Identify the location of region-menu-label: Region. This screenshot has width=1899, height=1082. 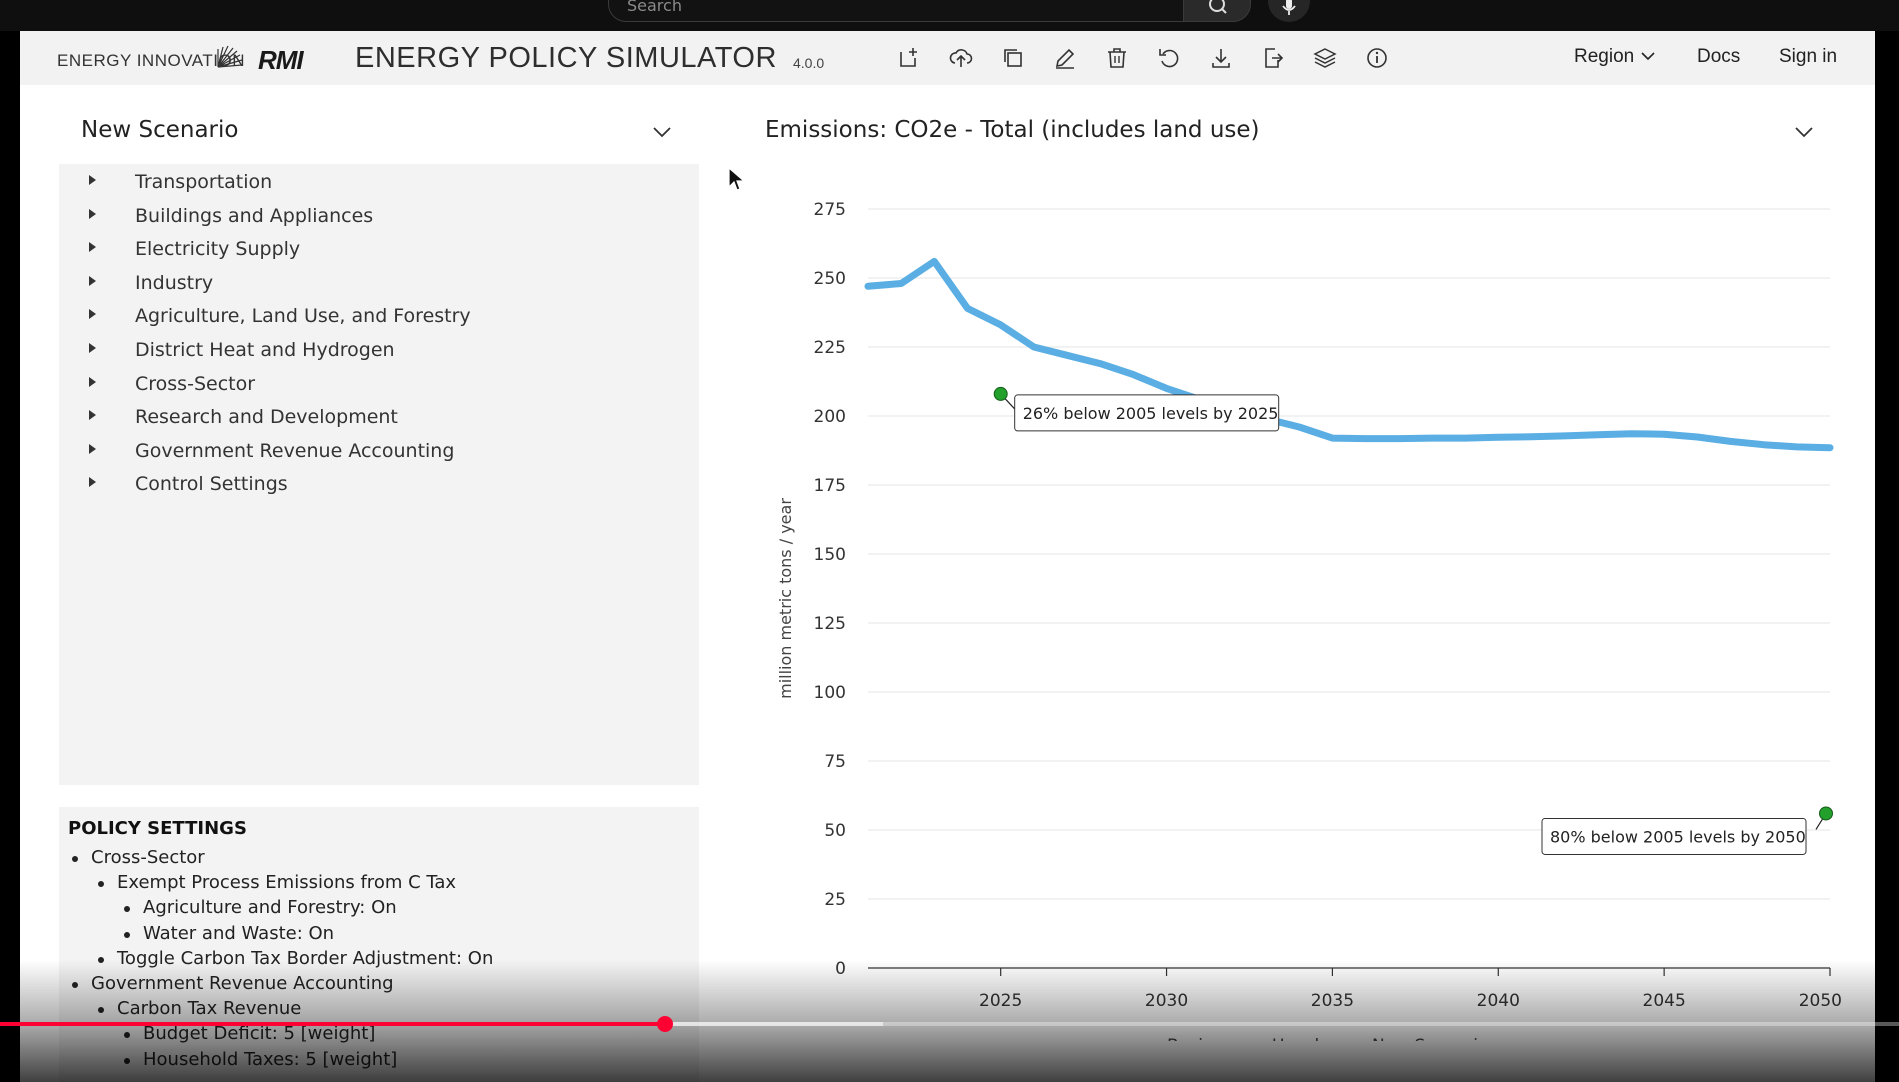
(1604, 56).